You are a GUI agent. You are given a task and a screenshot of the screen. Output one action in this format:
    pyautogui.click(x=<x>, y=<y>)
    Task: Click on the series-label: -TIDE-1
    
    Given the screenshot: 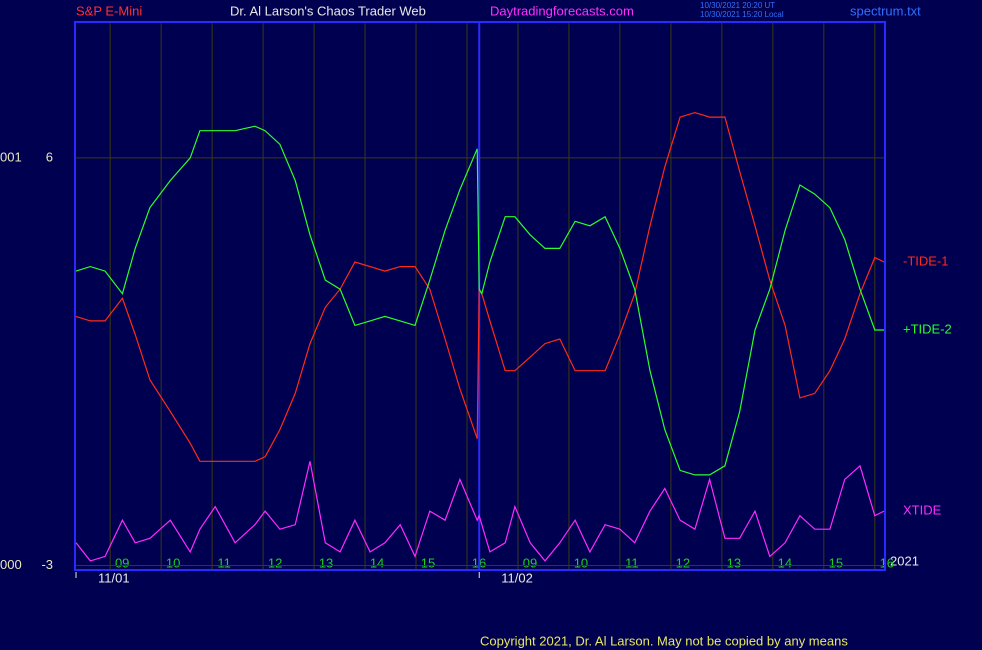 What is the action you would take?
    pyautogui.click(x=926, y=260)
    